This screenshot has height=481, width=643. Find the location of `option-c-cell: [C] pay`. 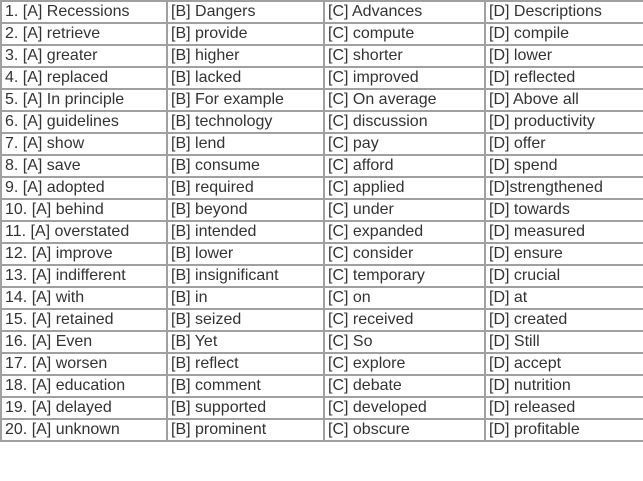

option-c-cell: [C] pay is located at coordinates (404, 144).